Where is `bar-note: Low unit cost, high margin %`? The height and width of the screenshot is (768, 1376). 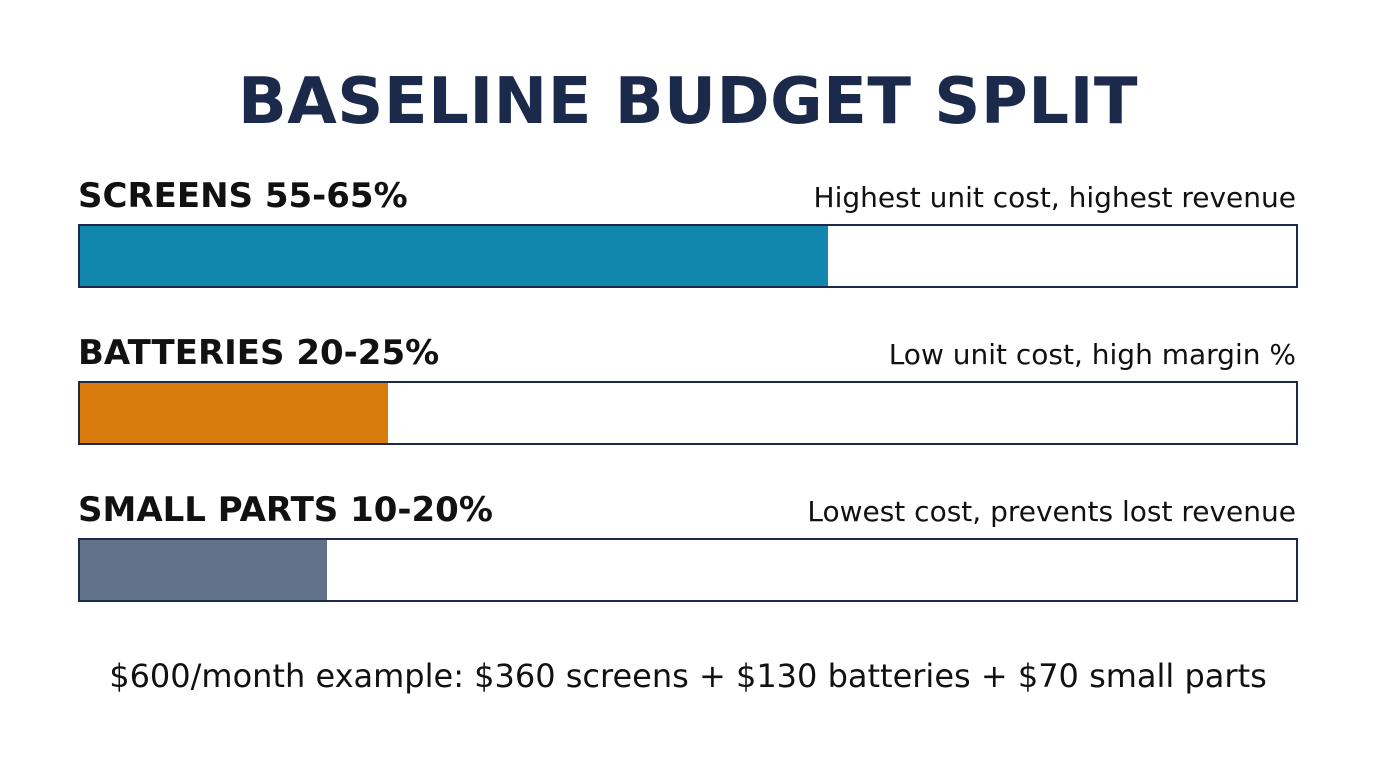 bar-note: Low unit cost, high margin % is located at coordinates (1092, 354).